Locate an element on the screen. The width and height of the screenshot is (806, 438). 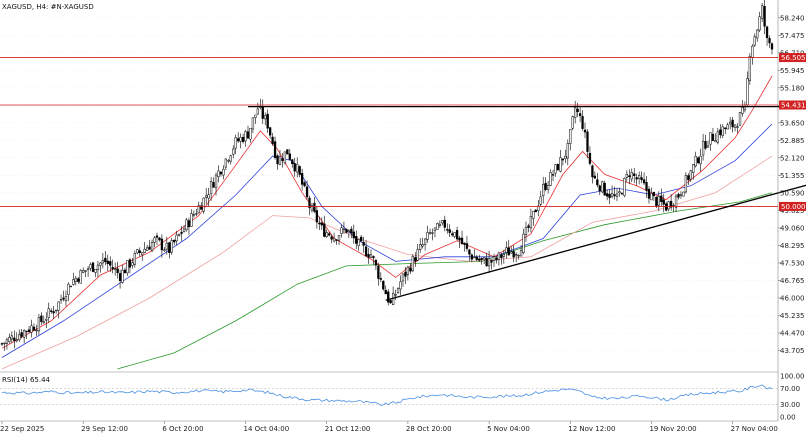
time-tick-label: 21 Oct 12:00 is located at coordinates (348, 429).